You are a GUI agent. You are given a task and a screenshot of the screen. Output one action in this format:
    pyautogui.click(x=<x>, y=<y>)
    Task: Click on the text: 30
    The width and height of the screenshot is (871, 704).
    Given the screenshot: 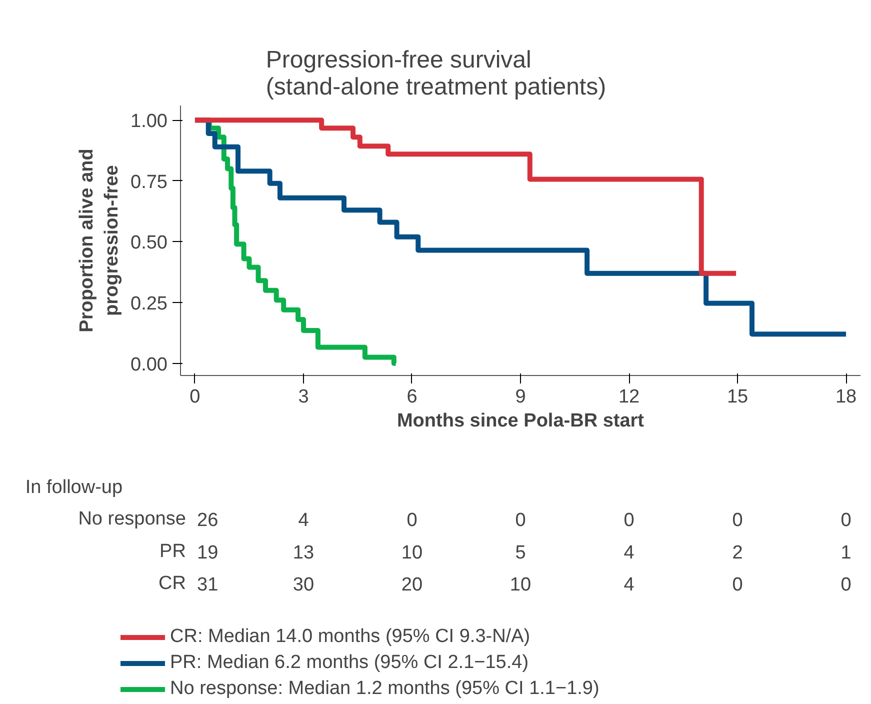 What is the action you would take?
    pyautogui.click(x=303, y=585)
    